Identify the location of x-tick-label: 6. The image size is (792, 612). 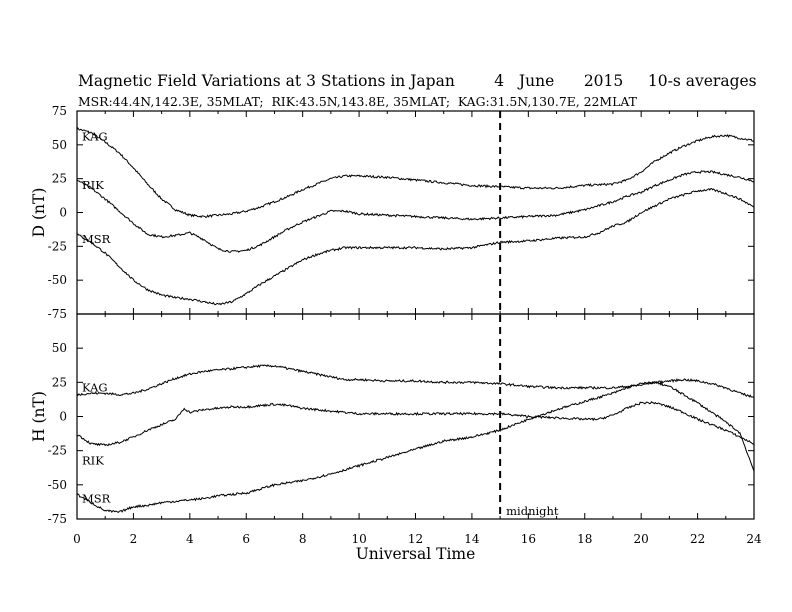
(246, 539).